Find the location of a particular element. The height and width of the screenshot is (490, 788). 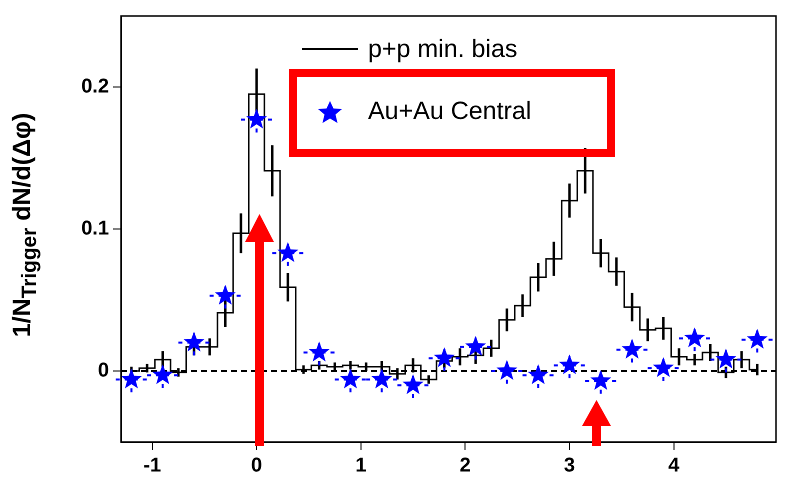

legend-label: p+p min. bias is located at coordinates (443, 49).